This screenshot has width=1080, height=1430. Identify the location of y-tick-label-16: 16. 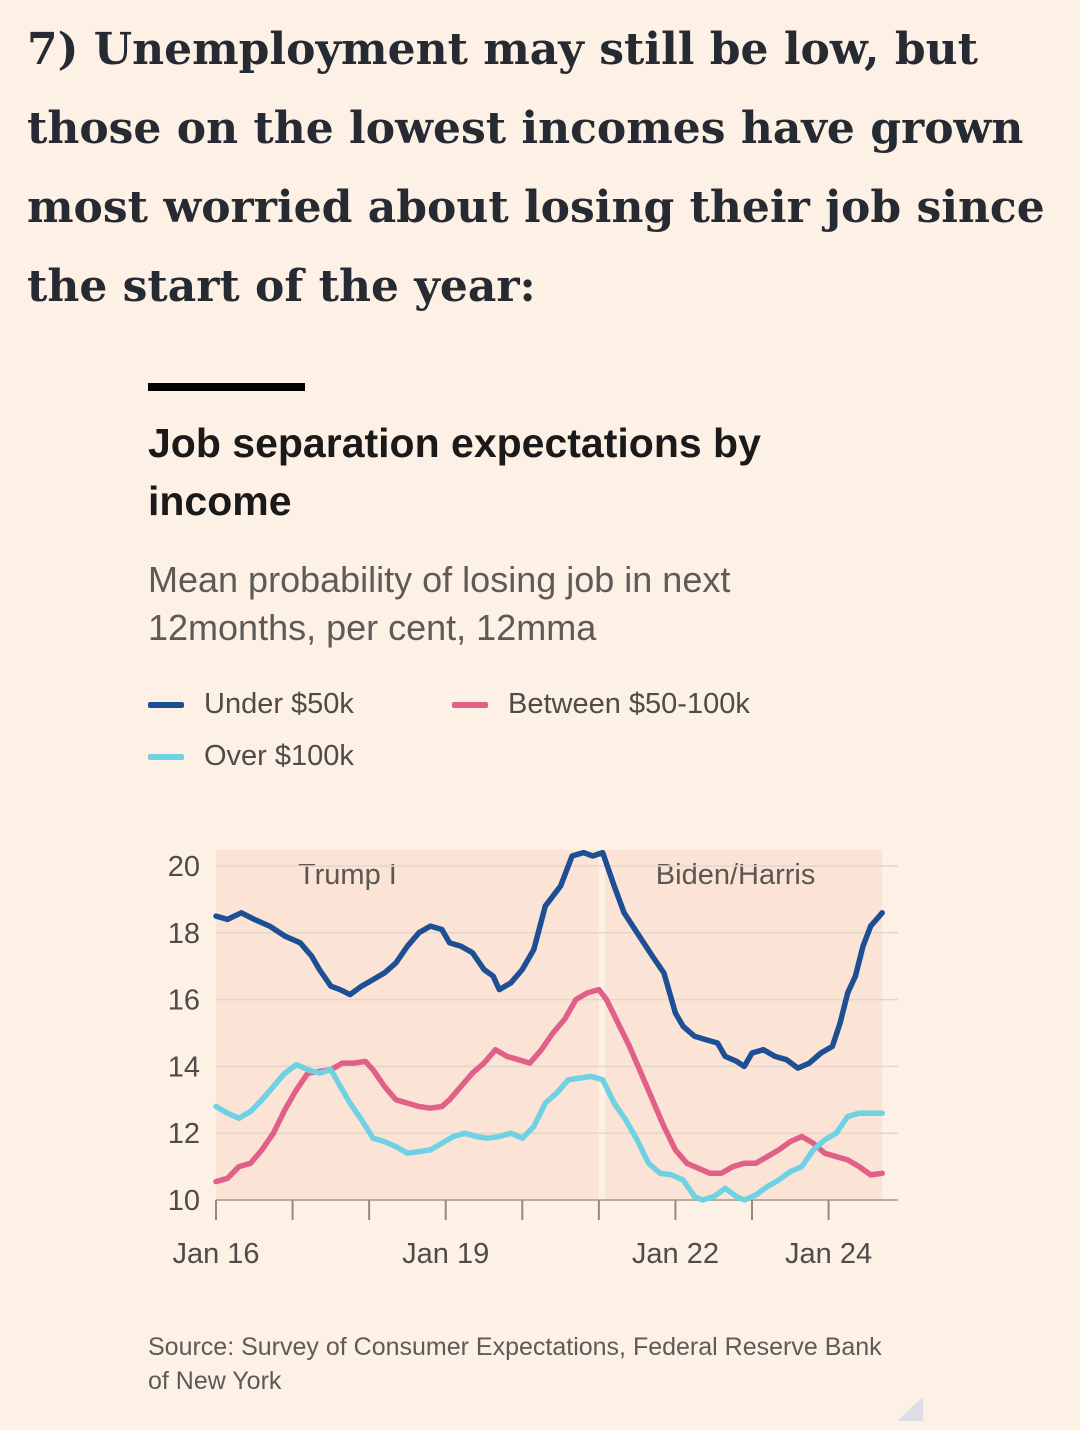
(184, 1001).